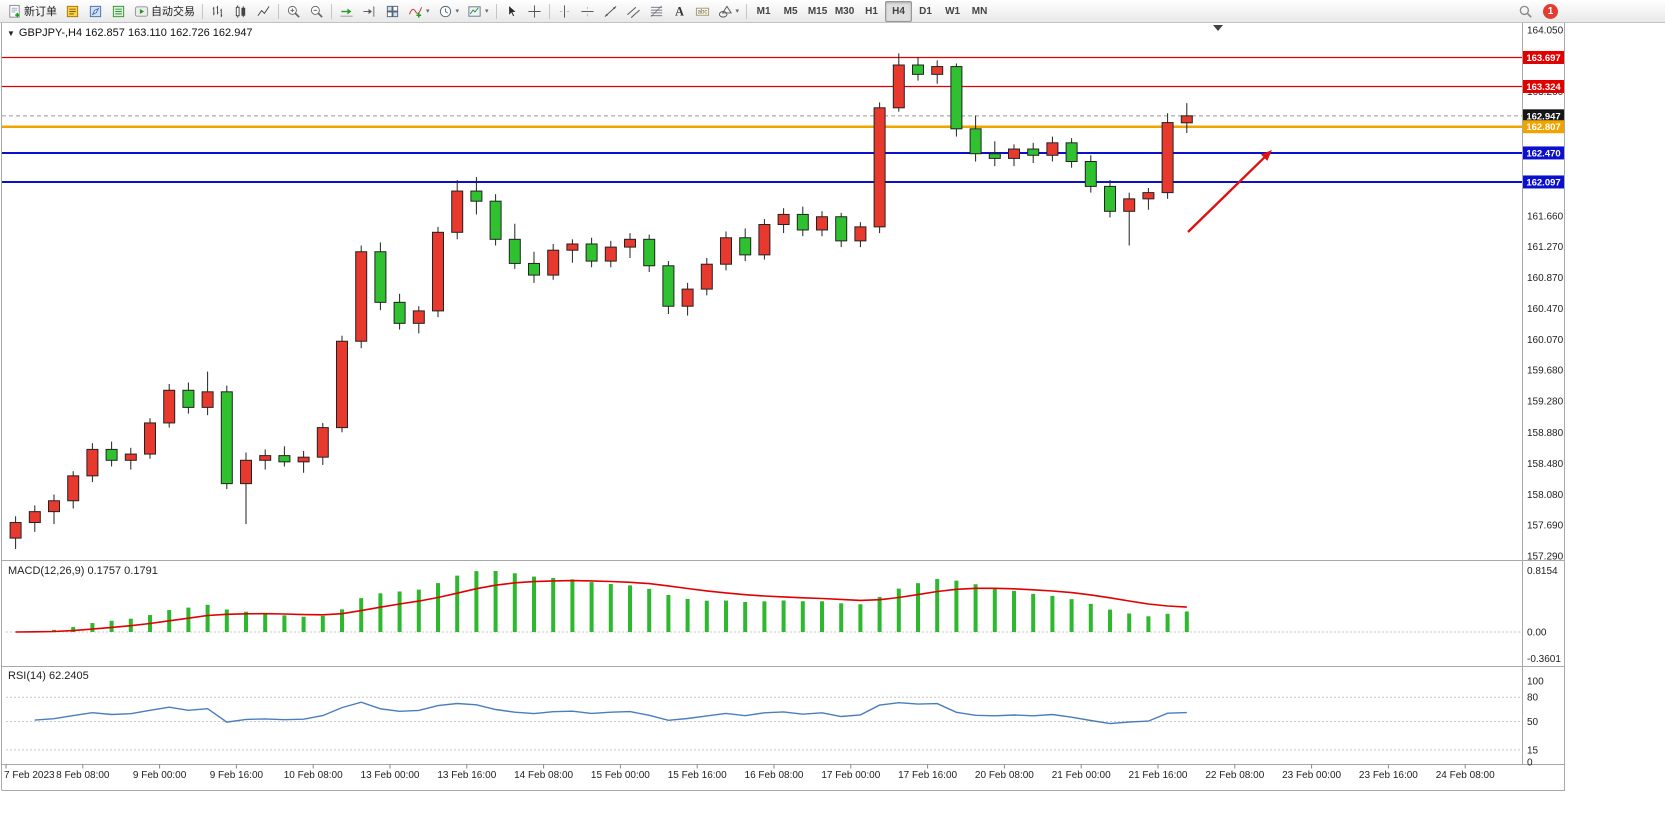 The height and width of the screenshot is (838, 1665). I want to click on time-axis-label: 17 Feb 16:00, so click(927, 775).